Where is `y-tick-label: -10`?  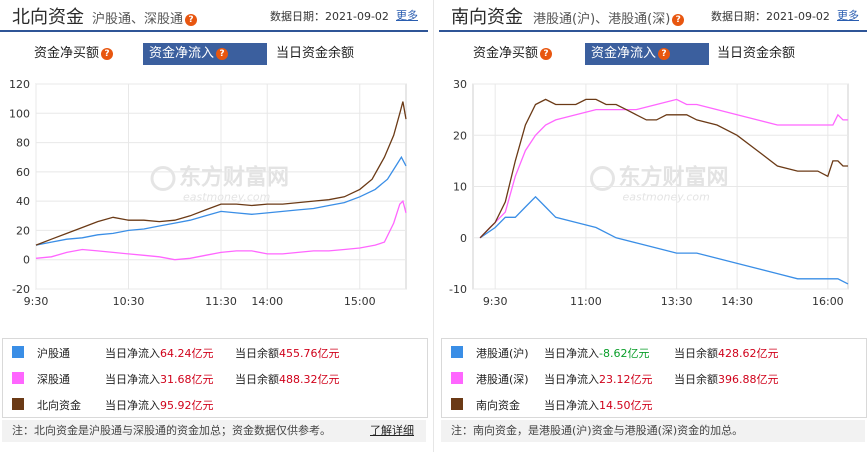 y-tick-label: -10 is located at coordinates (458, 289).